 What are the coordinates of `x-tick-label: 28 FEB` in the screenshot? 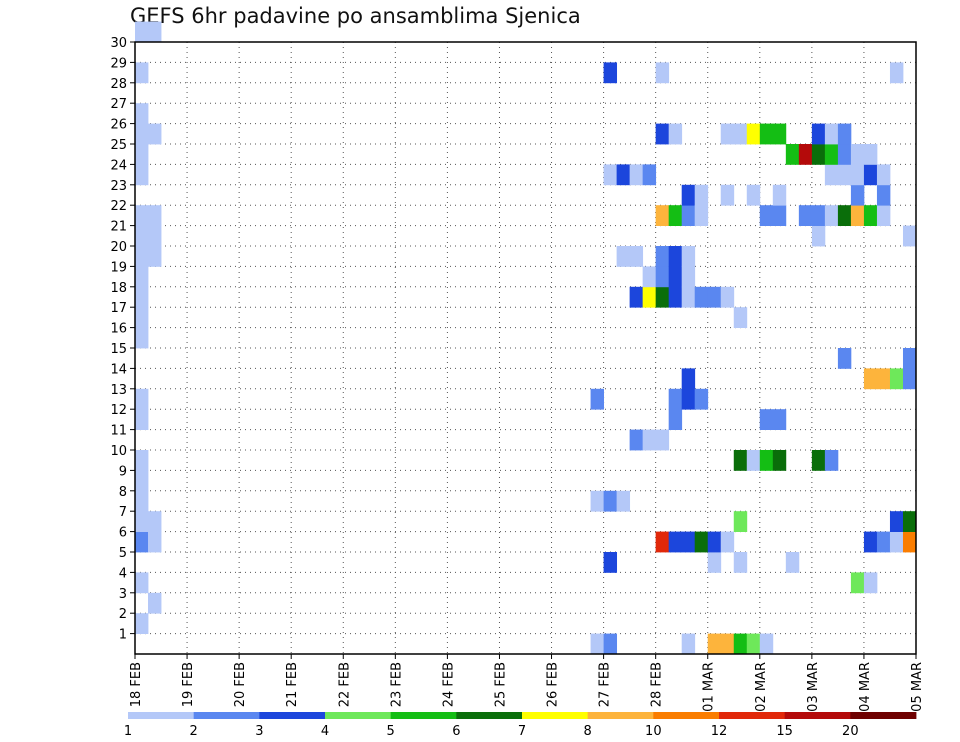 It's located at (657, 684).